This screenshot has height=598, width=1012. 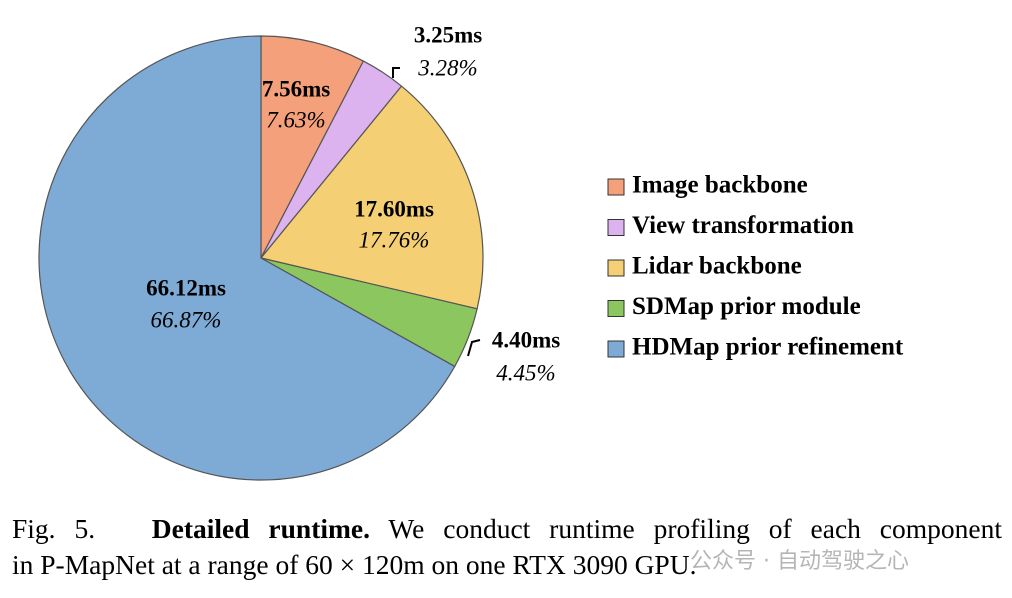 What do you see at coordinates (447, 67) in the screenshot?
I see `value-label: 3.28%` at bounding box center [447, 67].